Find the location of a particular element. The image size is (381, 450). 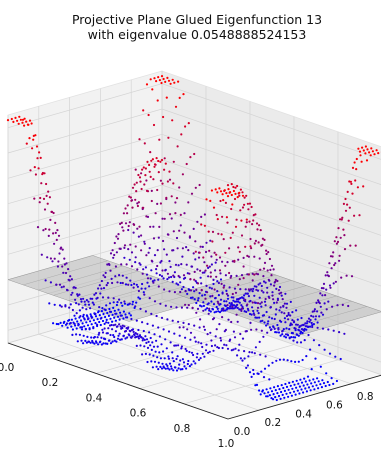

y-tick-label: 0.8 is located at coordinates (365, 397).